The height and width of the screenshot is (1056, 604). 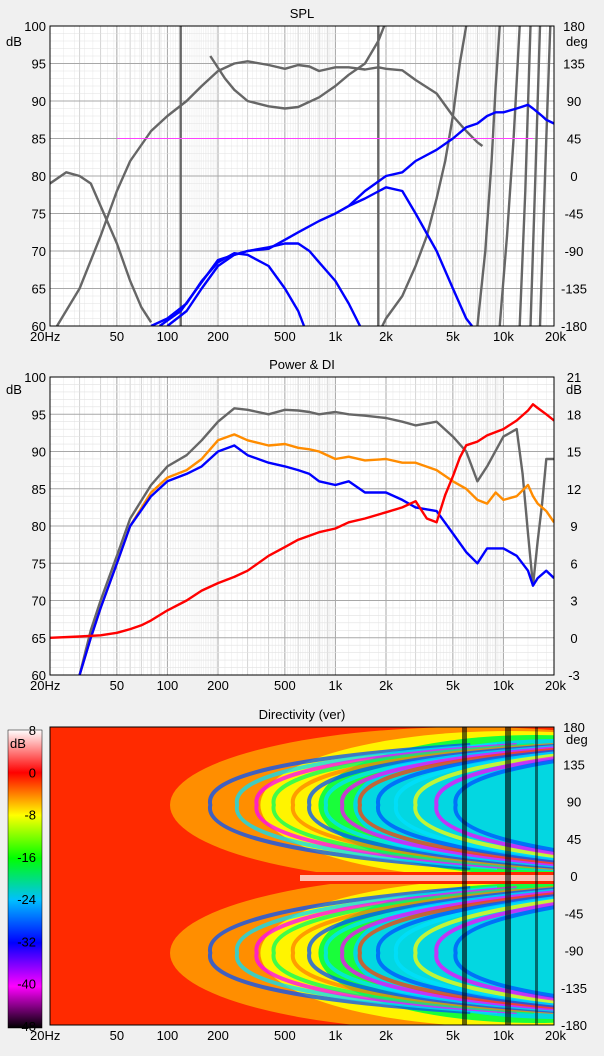 What do you see at coordinates (574, 1025) in the screenshot?
I see `y2-tick-label: -180` at bounding box center [574, 1025].